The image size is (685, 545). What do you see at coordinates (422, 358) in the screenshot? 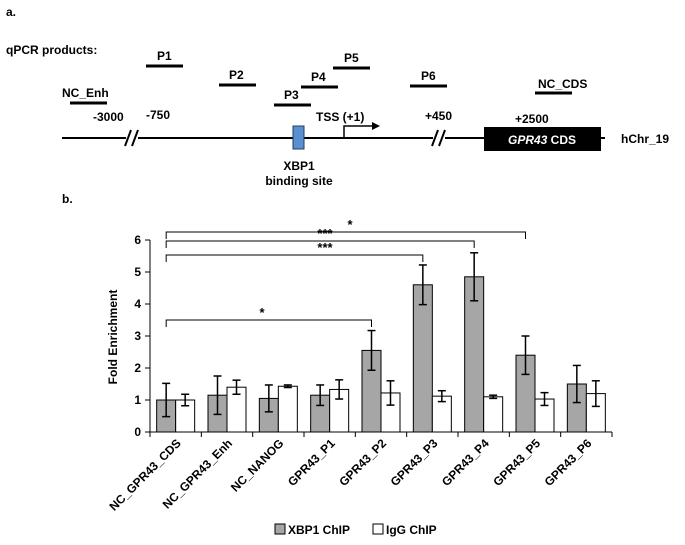
I see `bar-xbp1-gpr43-p3` at bounding box center [422, 358].